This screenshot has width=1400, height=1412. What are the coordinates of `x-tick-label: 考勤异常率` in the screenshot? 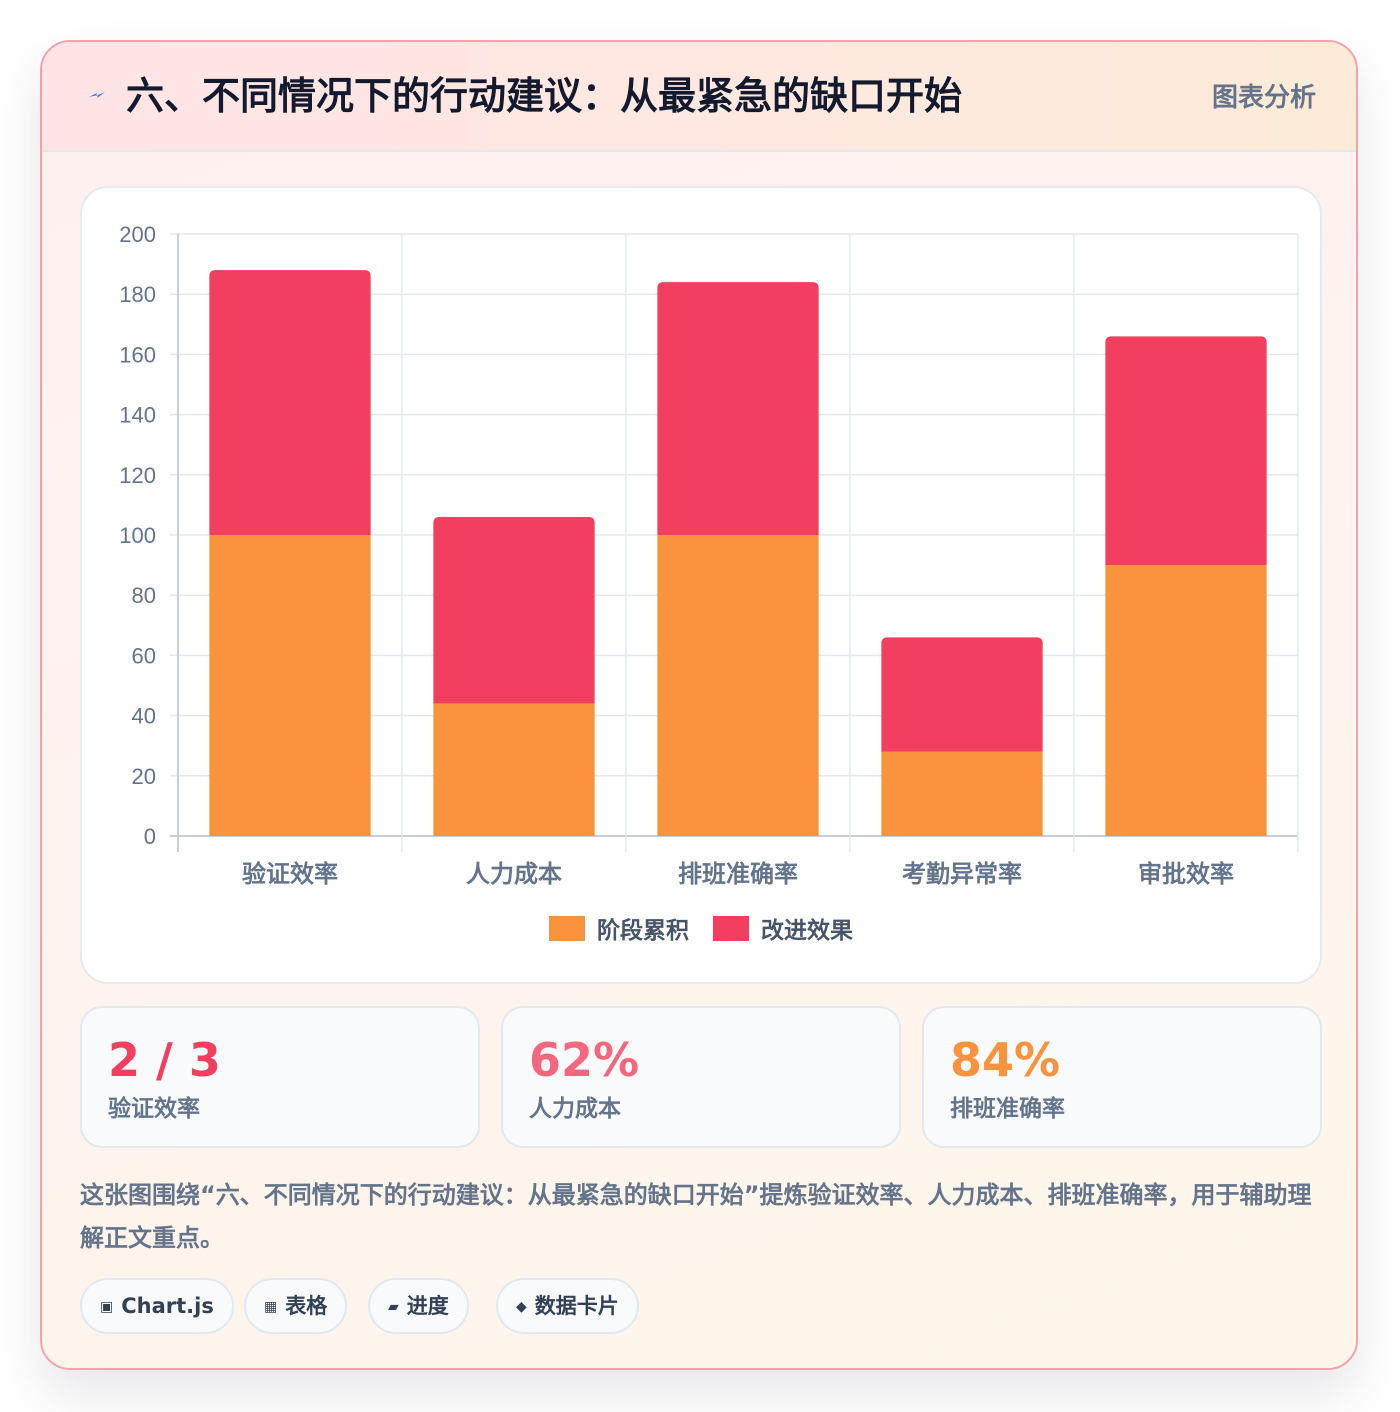 It's located at (962, 874).